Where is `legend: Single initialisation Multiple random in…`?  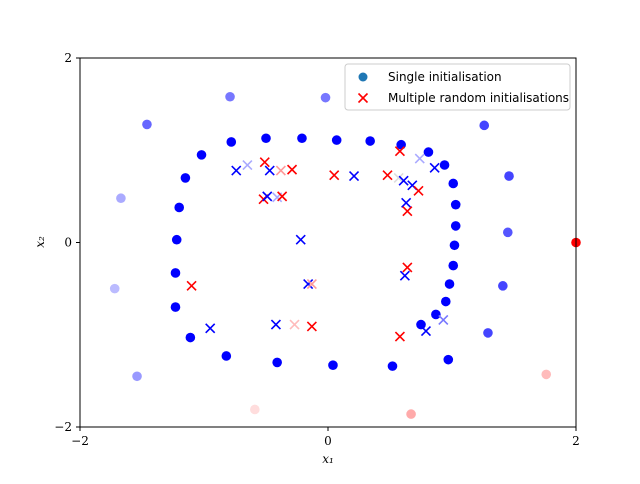
legend: Single initialisation Multiple random in… is located at coordinates (457, 87).